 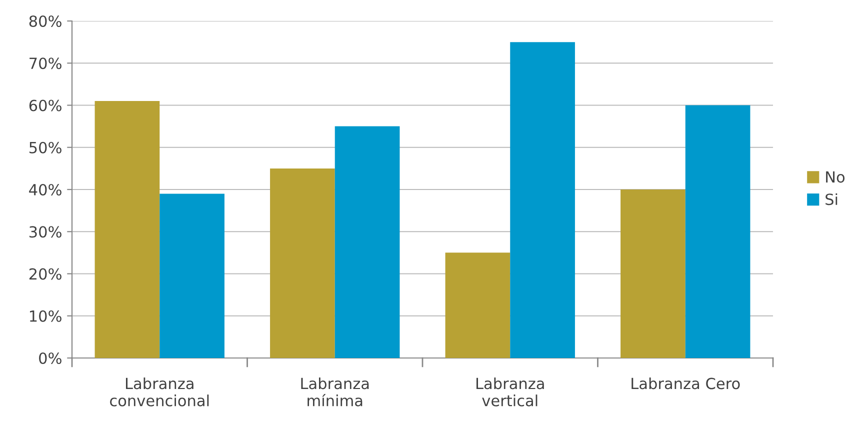 I want to click on y-tick-label: 0%, so click(x=50, y=358).